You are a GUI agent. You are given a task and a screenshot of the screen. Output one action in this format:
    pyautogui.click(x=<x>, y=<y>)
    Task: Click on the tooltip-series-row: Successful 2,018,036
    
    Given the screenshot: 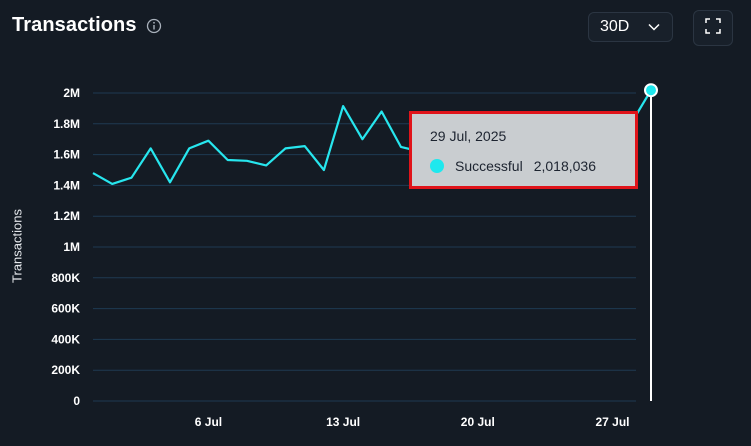 What is the action you would take?
    pyautogui.click(x=513, y=166)
    